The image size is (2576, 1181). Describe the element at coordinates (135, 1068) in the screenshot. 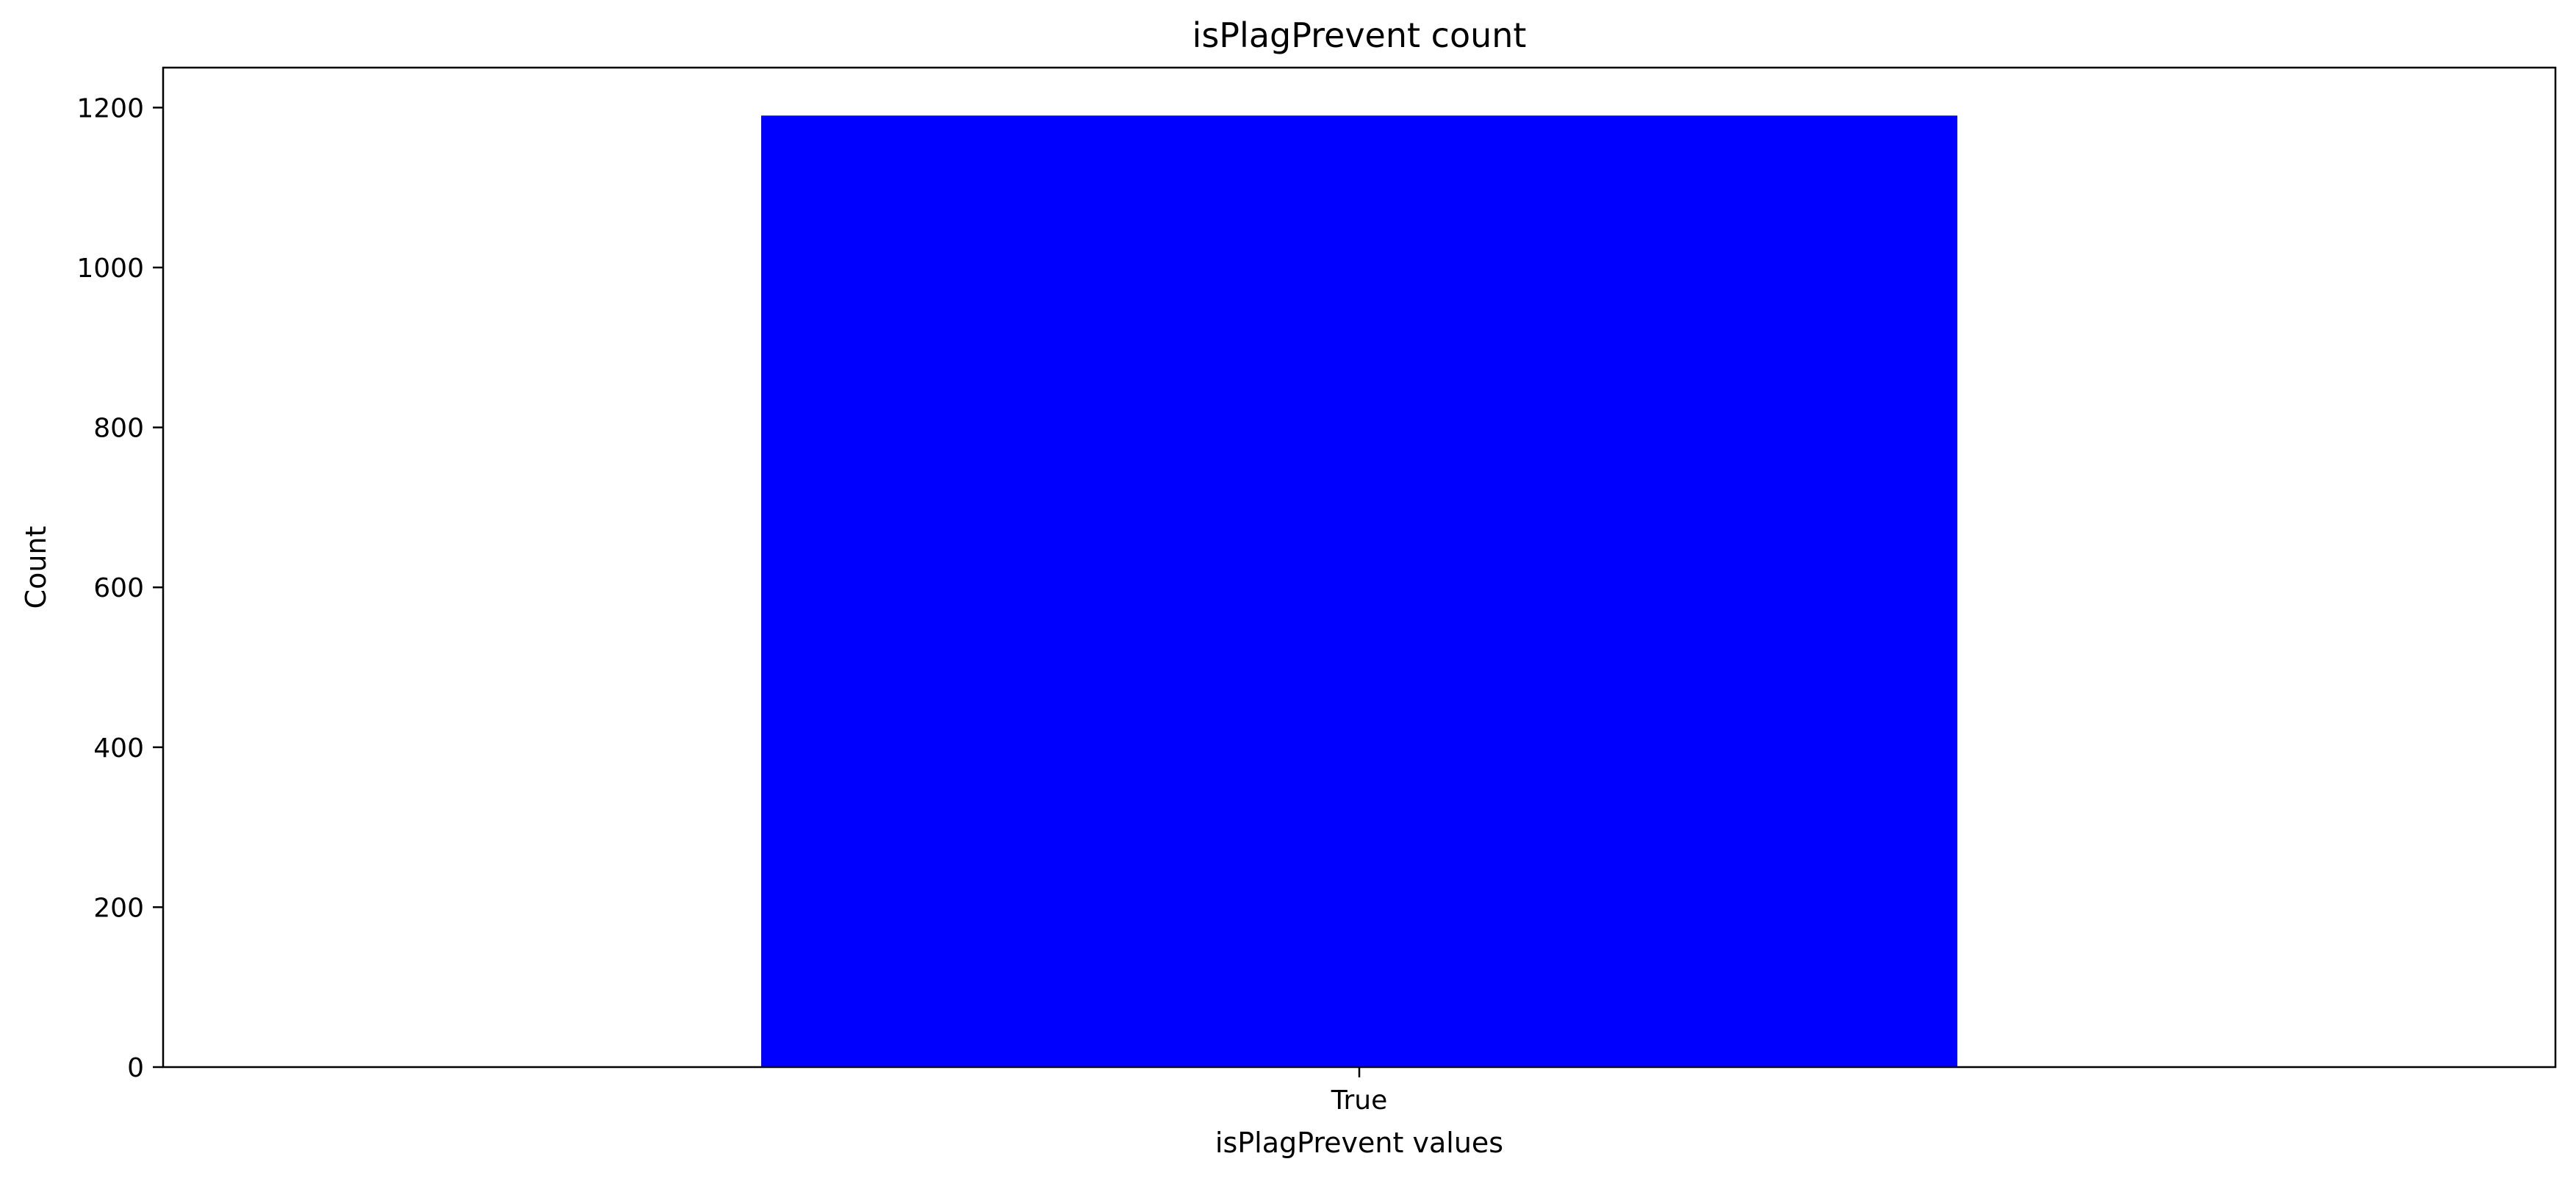

I see `y-tick-label: 0` at that location.